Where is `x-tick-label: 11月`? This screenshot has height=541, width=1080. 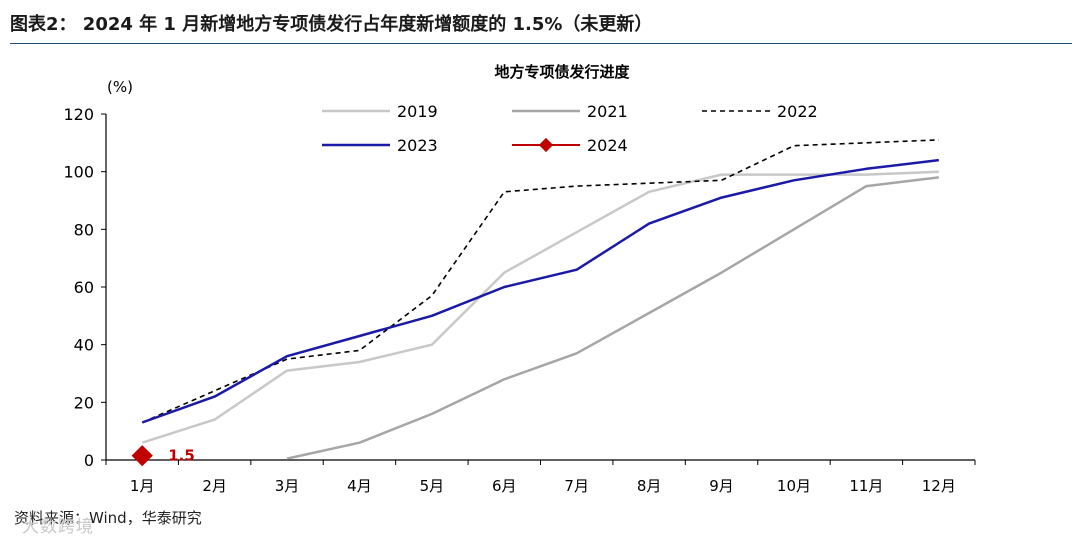 x-tick-label: 11月 is located at coordinates (866, 486).